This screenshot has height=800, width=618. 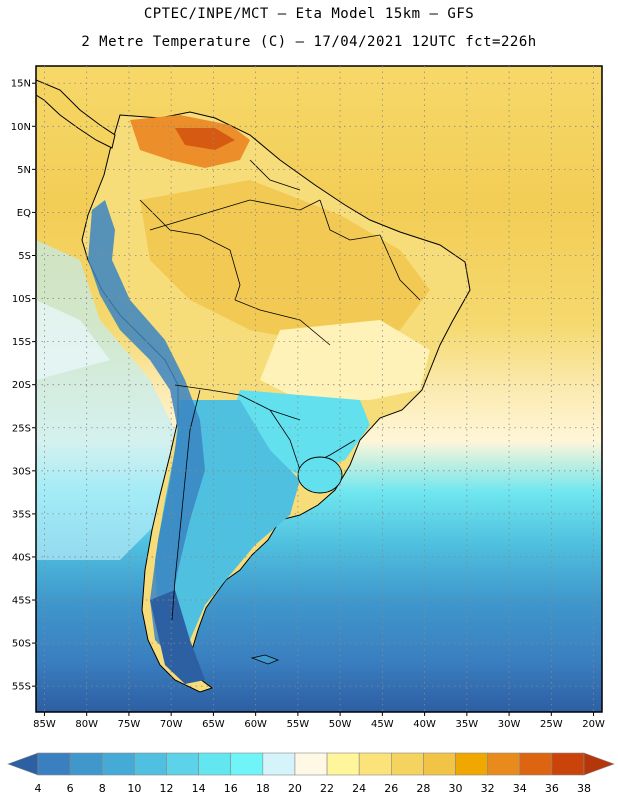 I want to click on colorbar-left-arrow, so click(x=23, y=764).